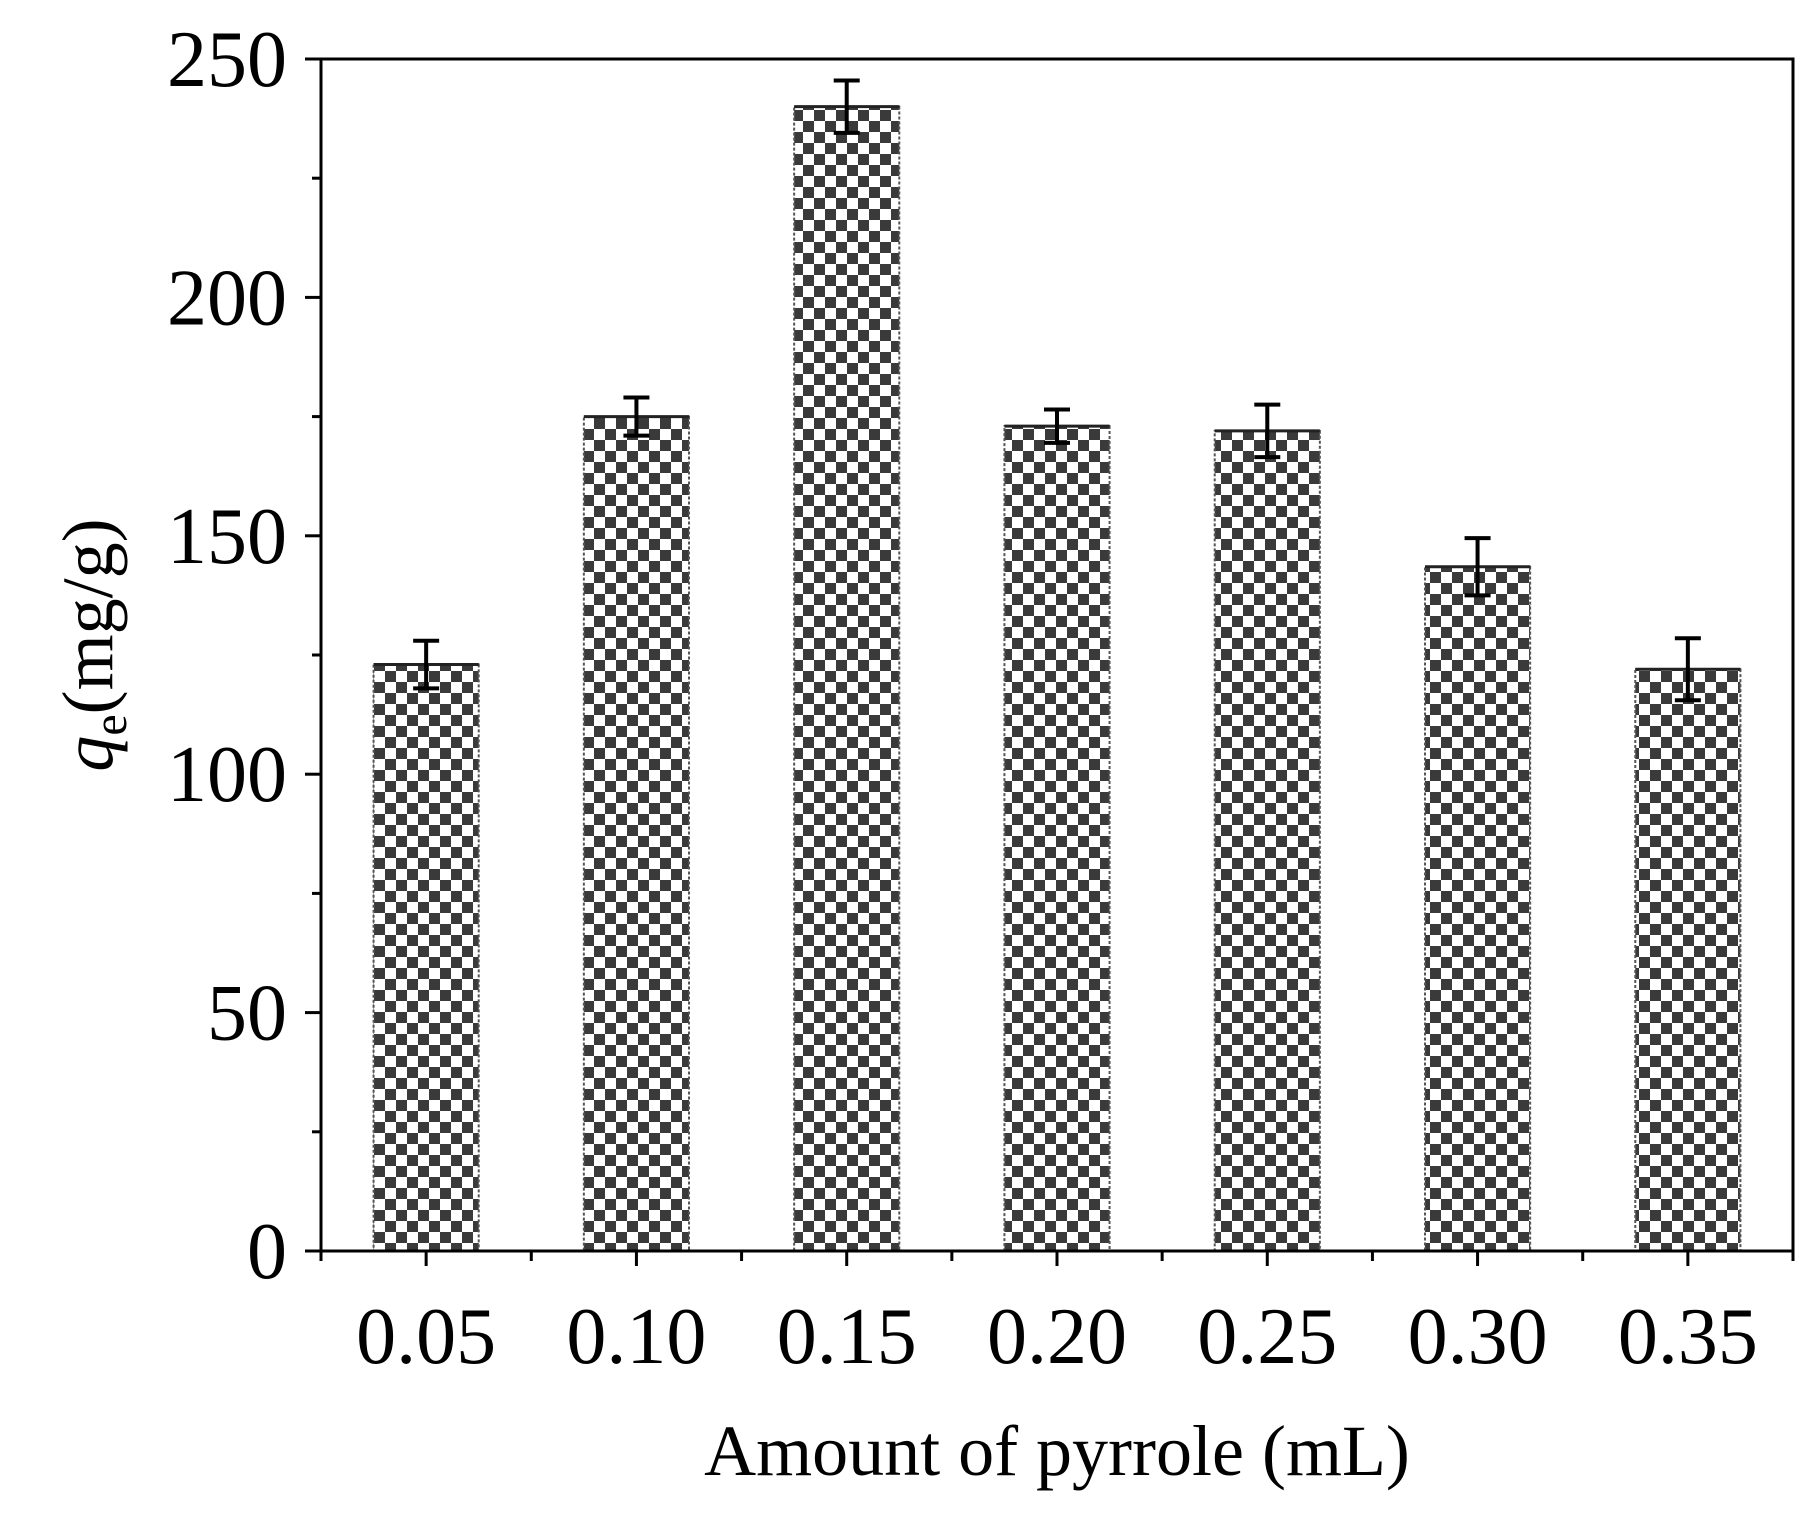 The width and height of the screenshot is (1818, 1529). Describe the element at coordinates (636, 1337) in the screenshot. I see `x-tick-label: 0.10` at that location.